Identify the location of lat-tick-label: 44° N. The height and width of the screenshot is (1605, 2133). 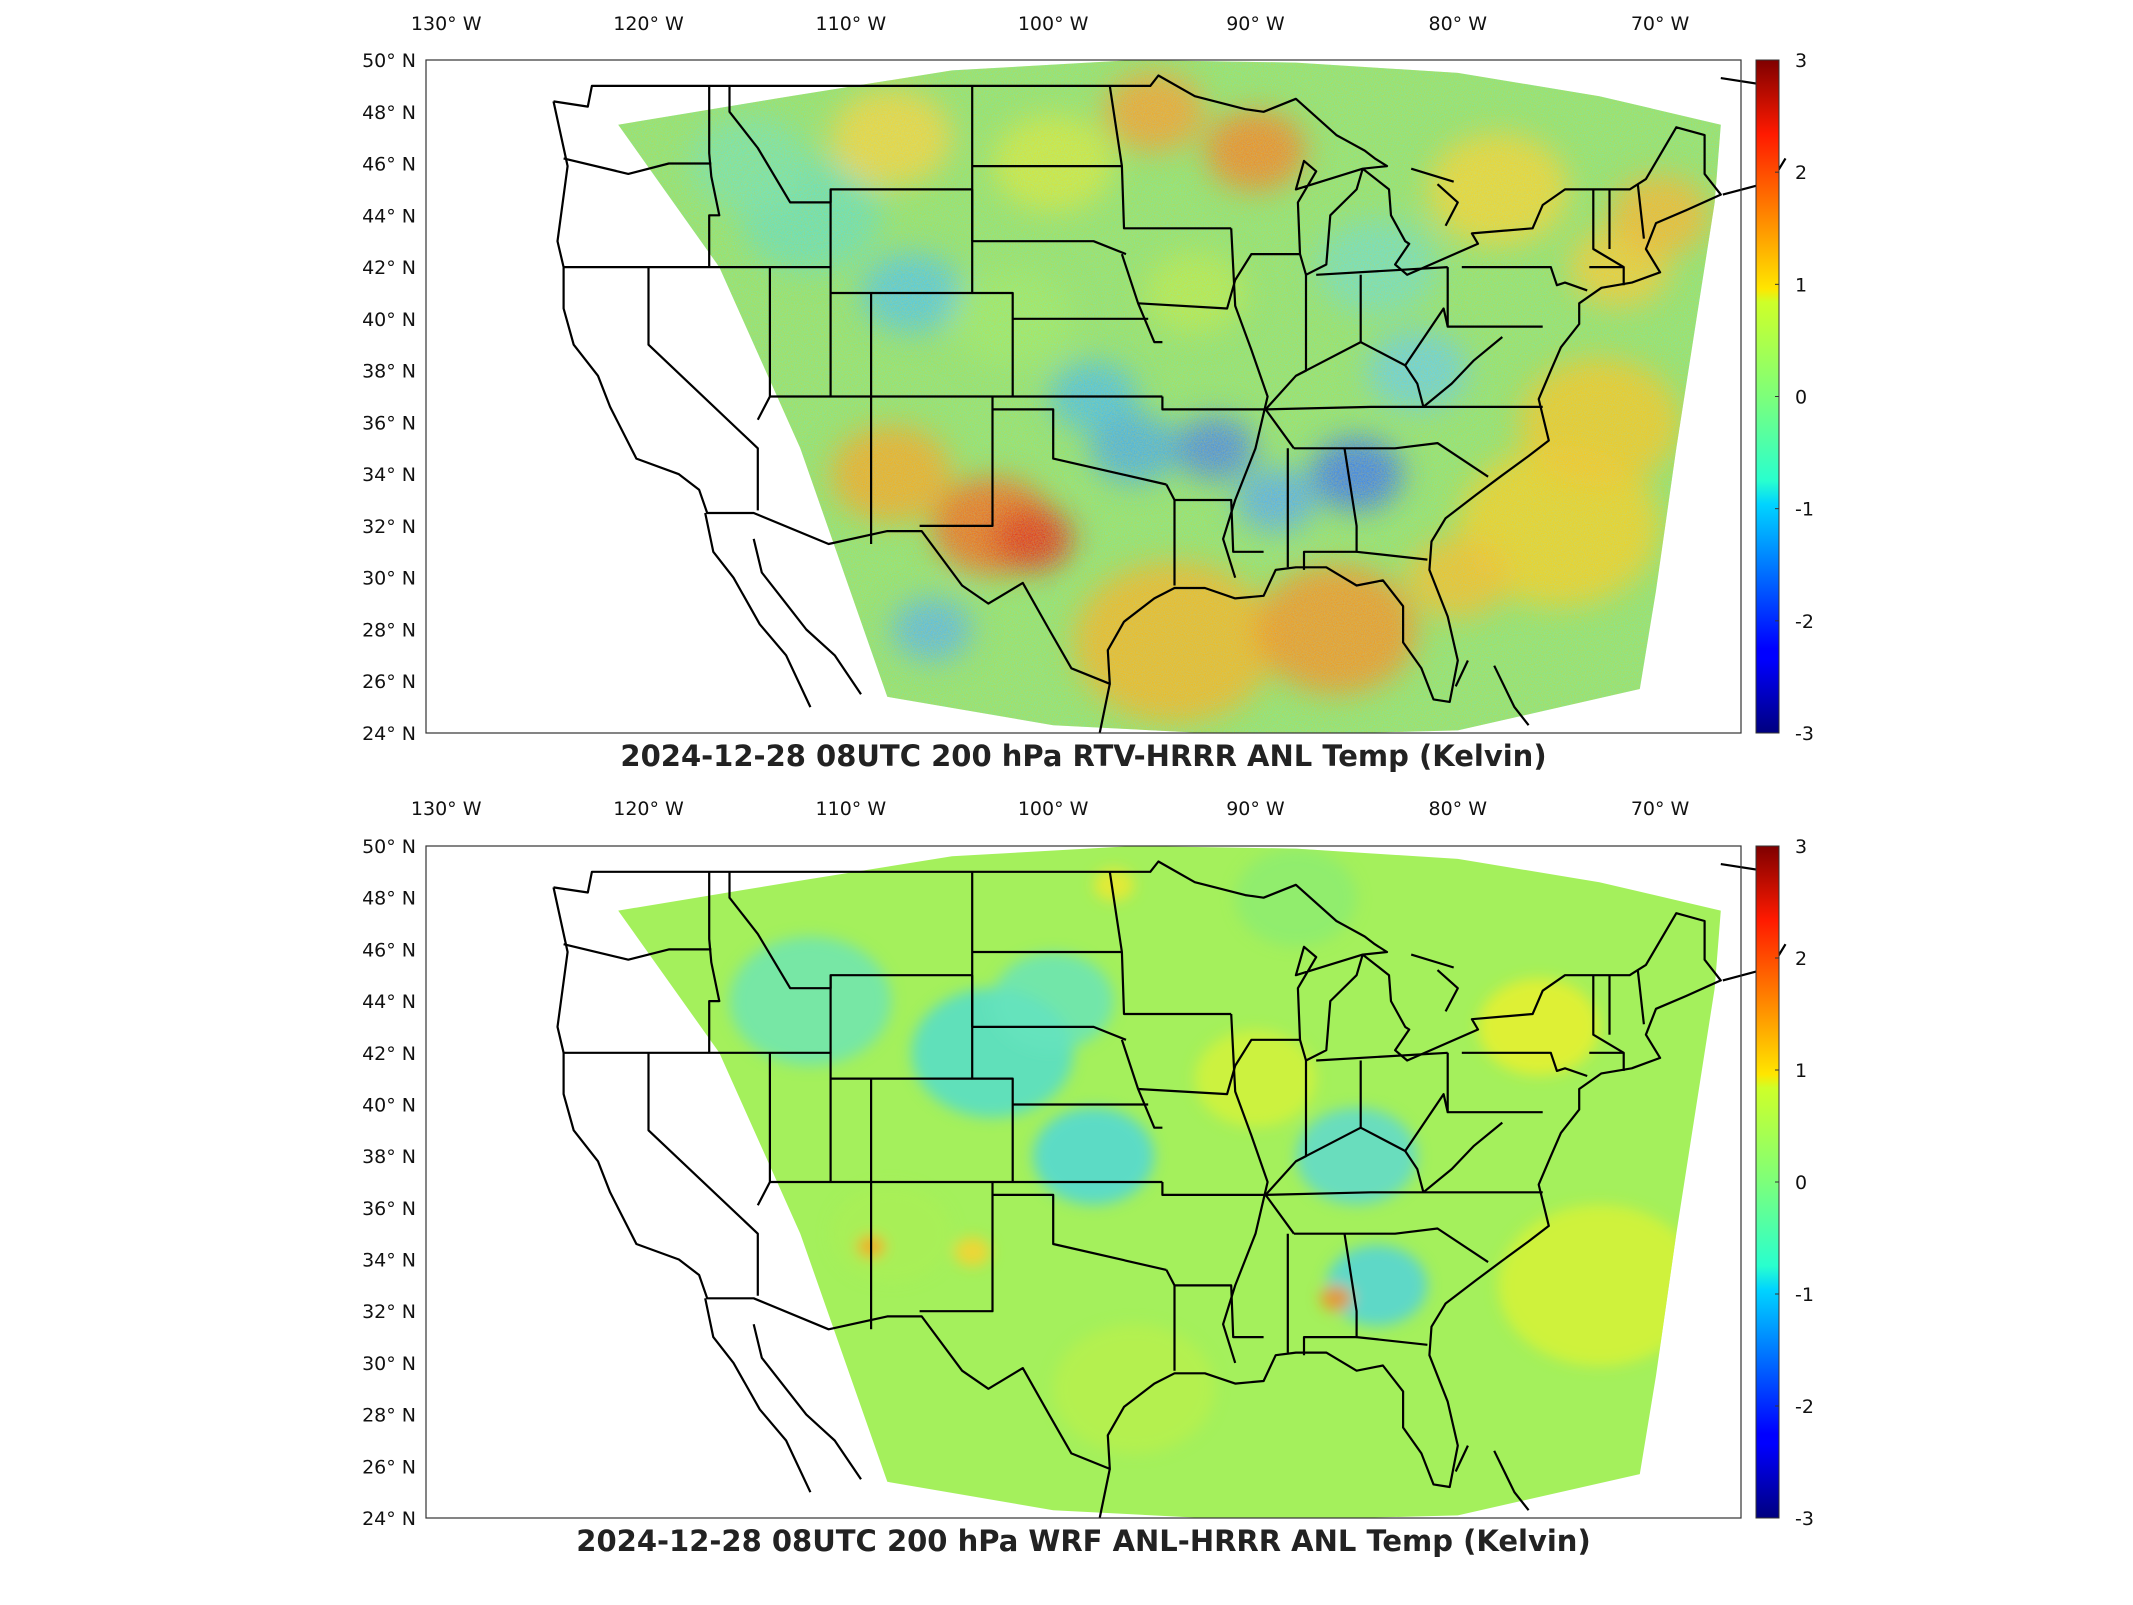
(389, 1002).